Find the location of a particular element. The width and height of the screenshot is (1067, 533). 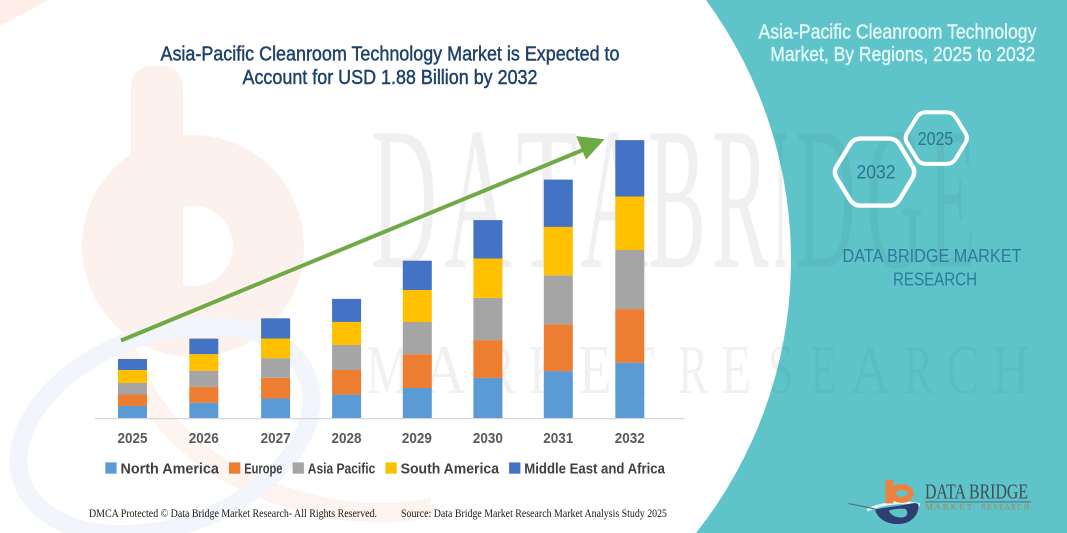

svg-text: M A R K E T is located at coordinates (949, 507).